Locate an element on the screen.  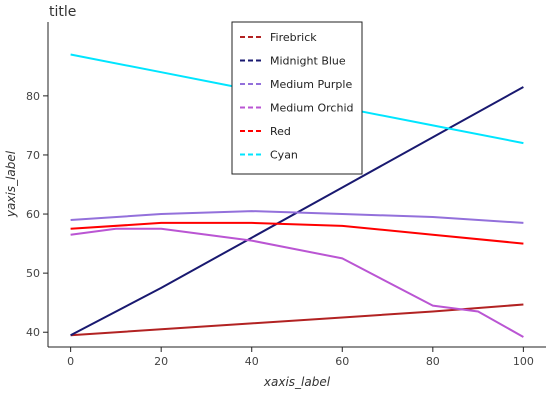
legend-label-cyan: Cyan is located at coordinates (284, 155).